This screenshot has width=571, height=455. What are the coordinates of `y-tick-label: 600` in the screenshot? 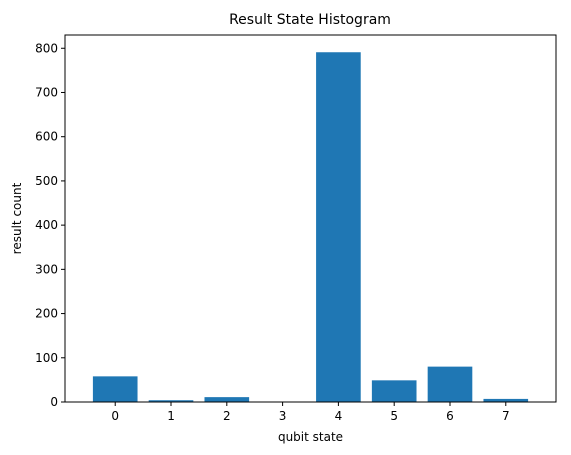 It's located at (46, 137).